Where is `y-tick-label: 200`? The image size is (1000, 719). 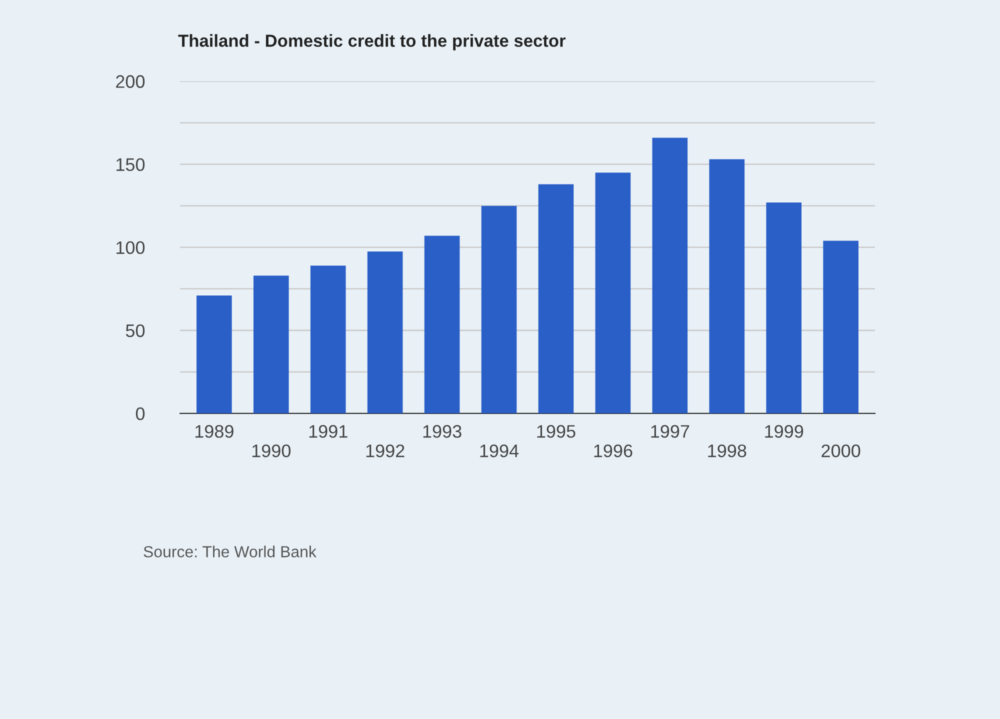
y-tick-label: 200 is located at coordinates (130, 81).